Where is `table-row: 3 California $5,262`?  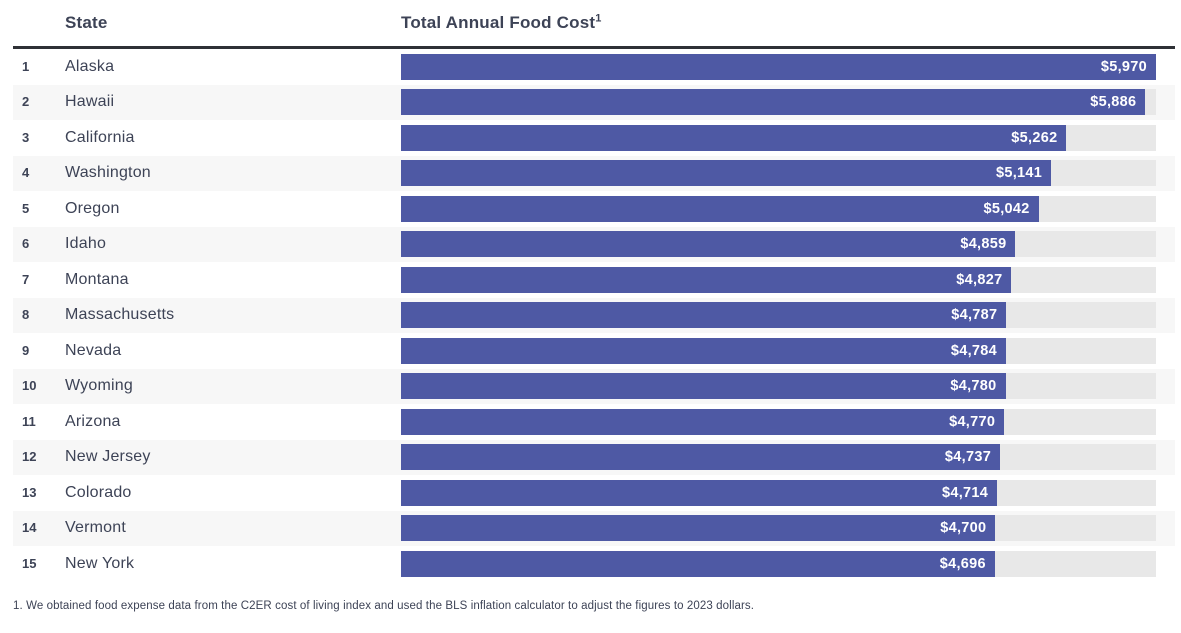
table-row: 3 California $5,262 is located at coordinates (594, 138).